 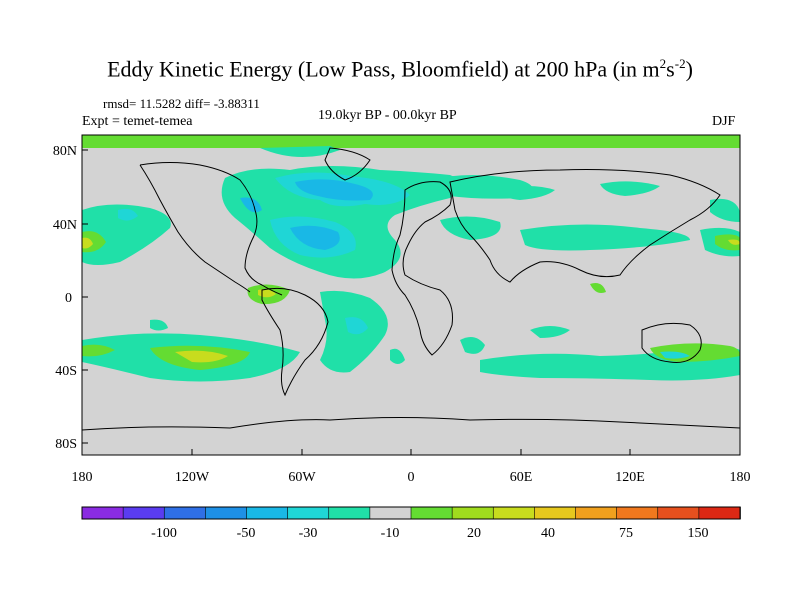 What do you see at coordinates (626, 533) in the screenshot?
I see `colorbar-label: 75` at bounding box center [626, 533].